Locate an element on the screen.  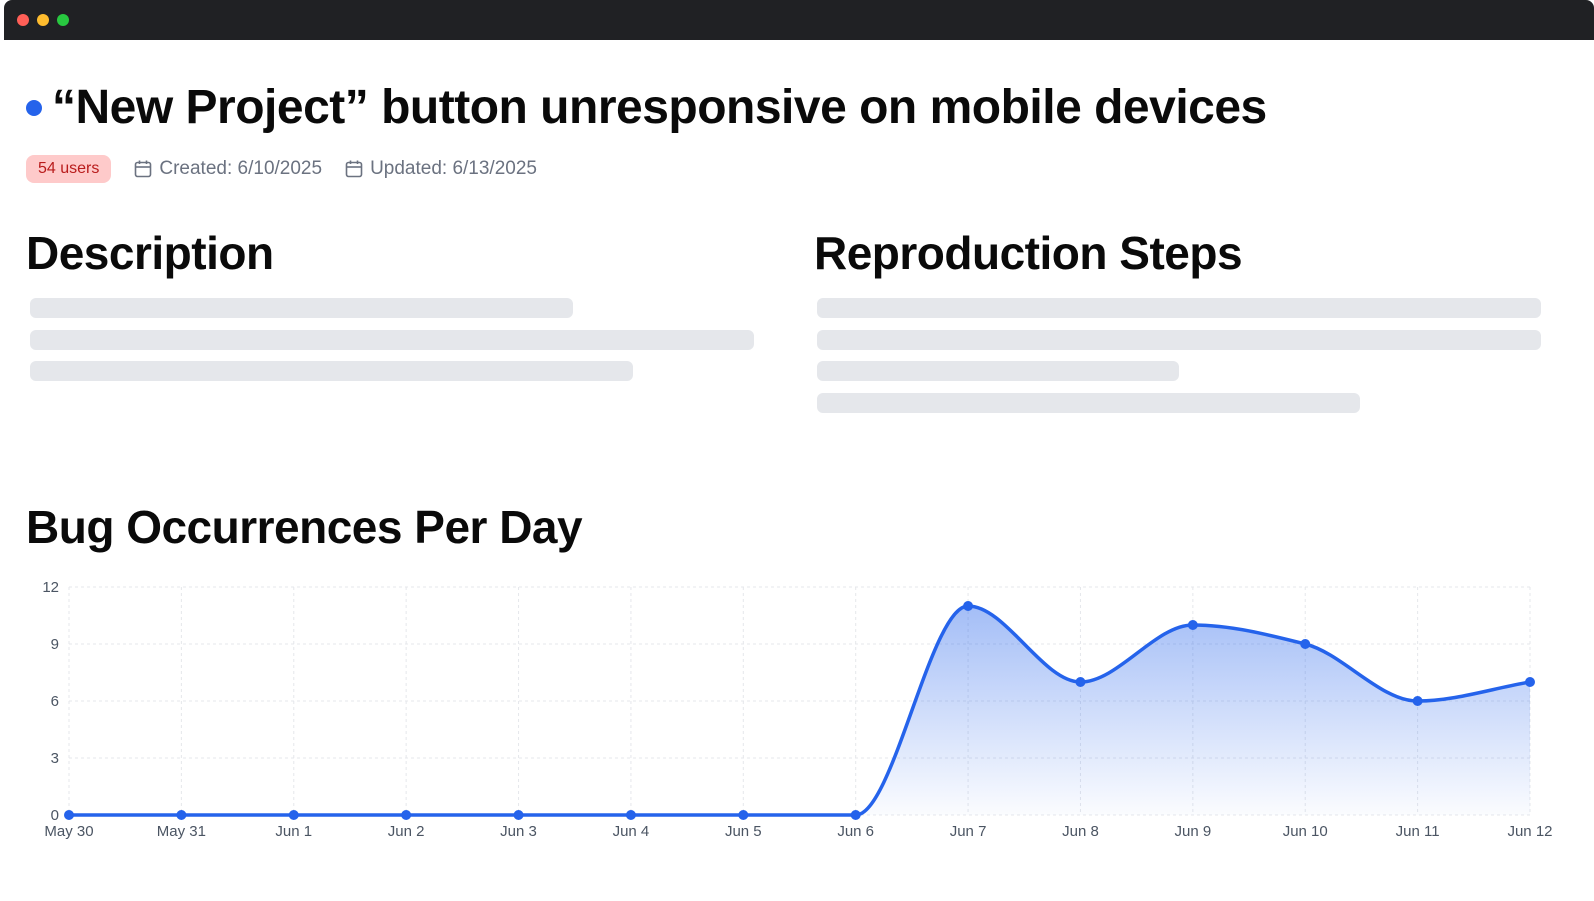
window-titlebar is located at coordinates (799, 20).